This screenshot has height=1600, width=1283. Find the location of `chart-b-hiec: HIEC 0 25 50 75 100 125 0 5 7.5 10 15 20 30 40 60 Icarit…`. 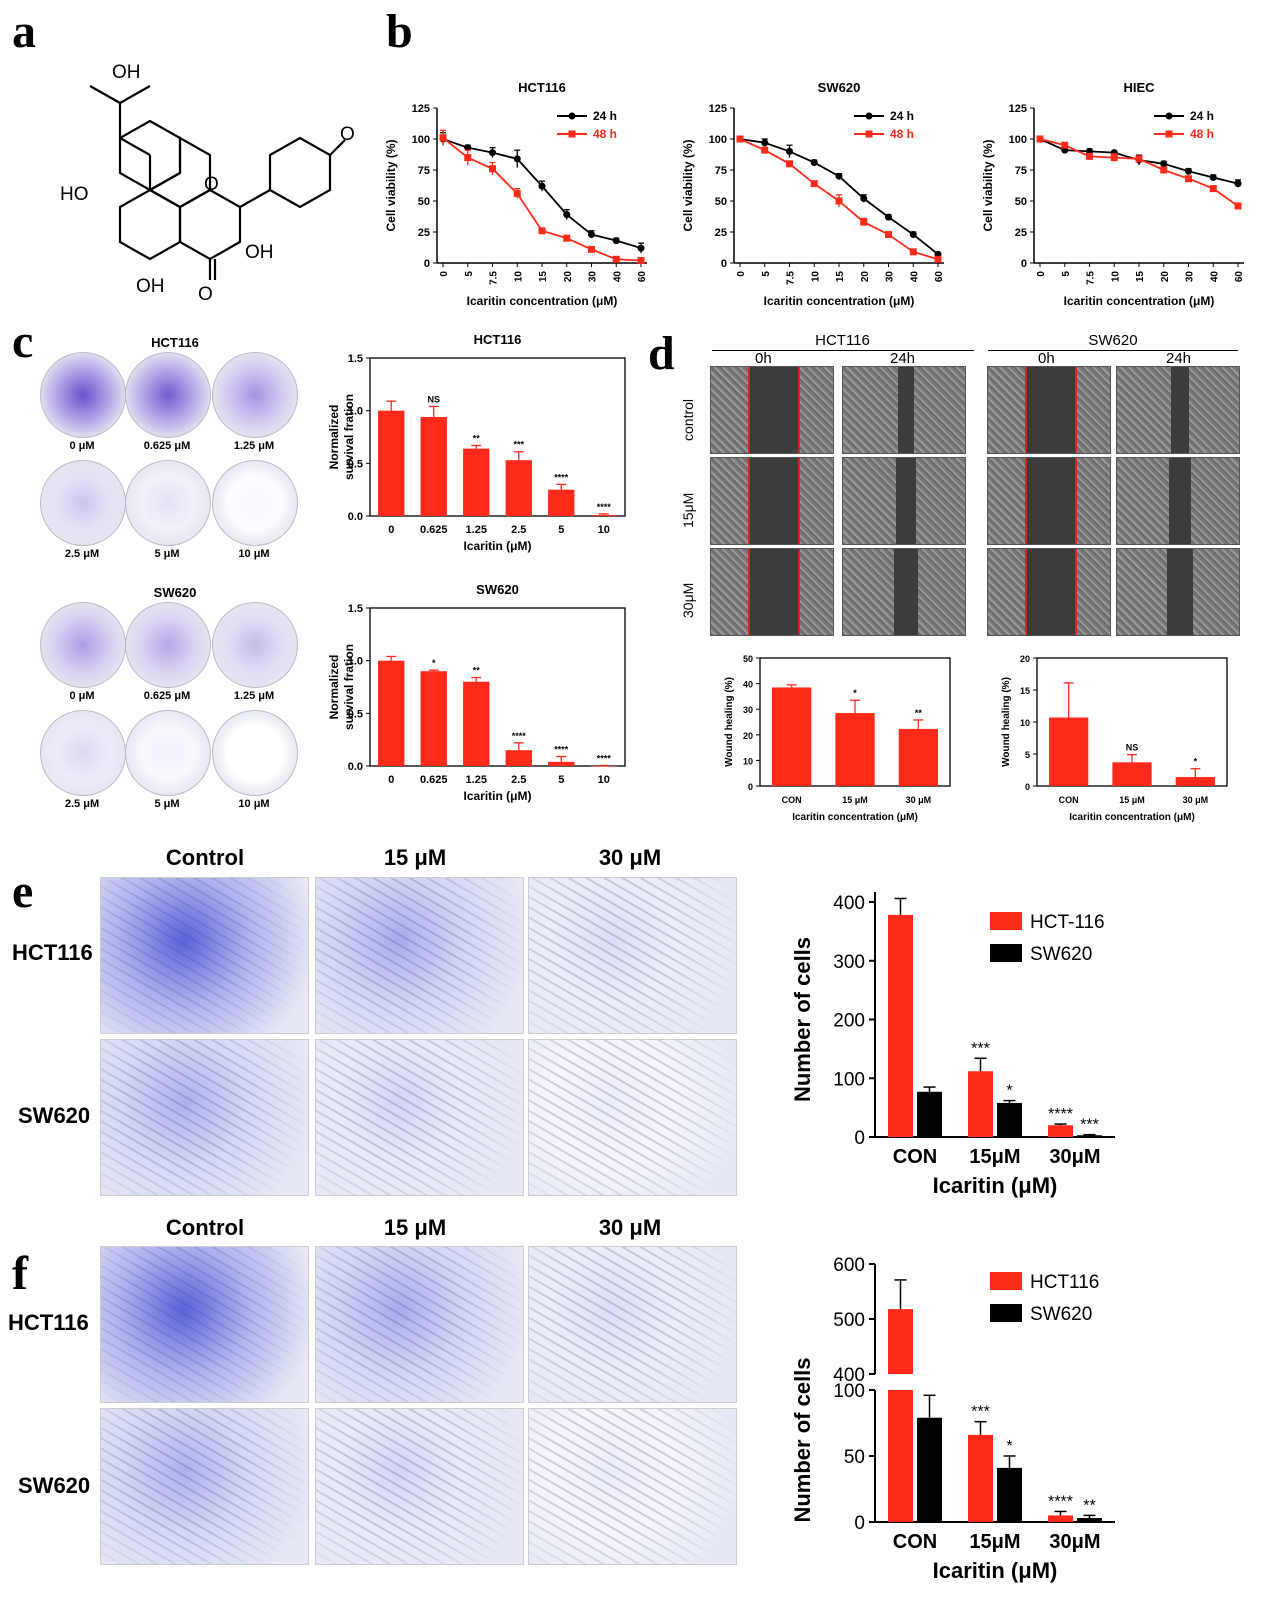

chart-b-hiec: HIEC 0 25 50 75 100 125 0 5 7.5 10 15 20 30 40 60 Icarit… is located at coordinates (1113, 194).